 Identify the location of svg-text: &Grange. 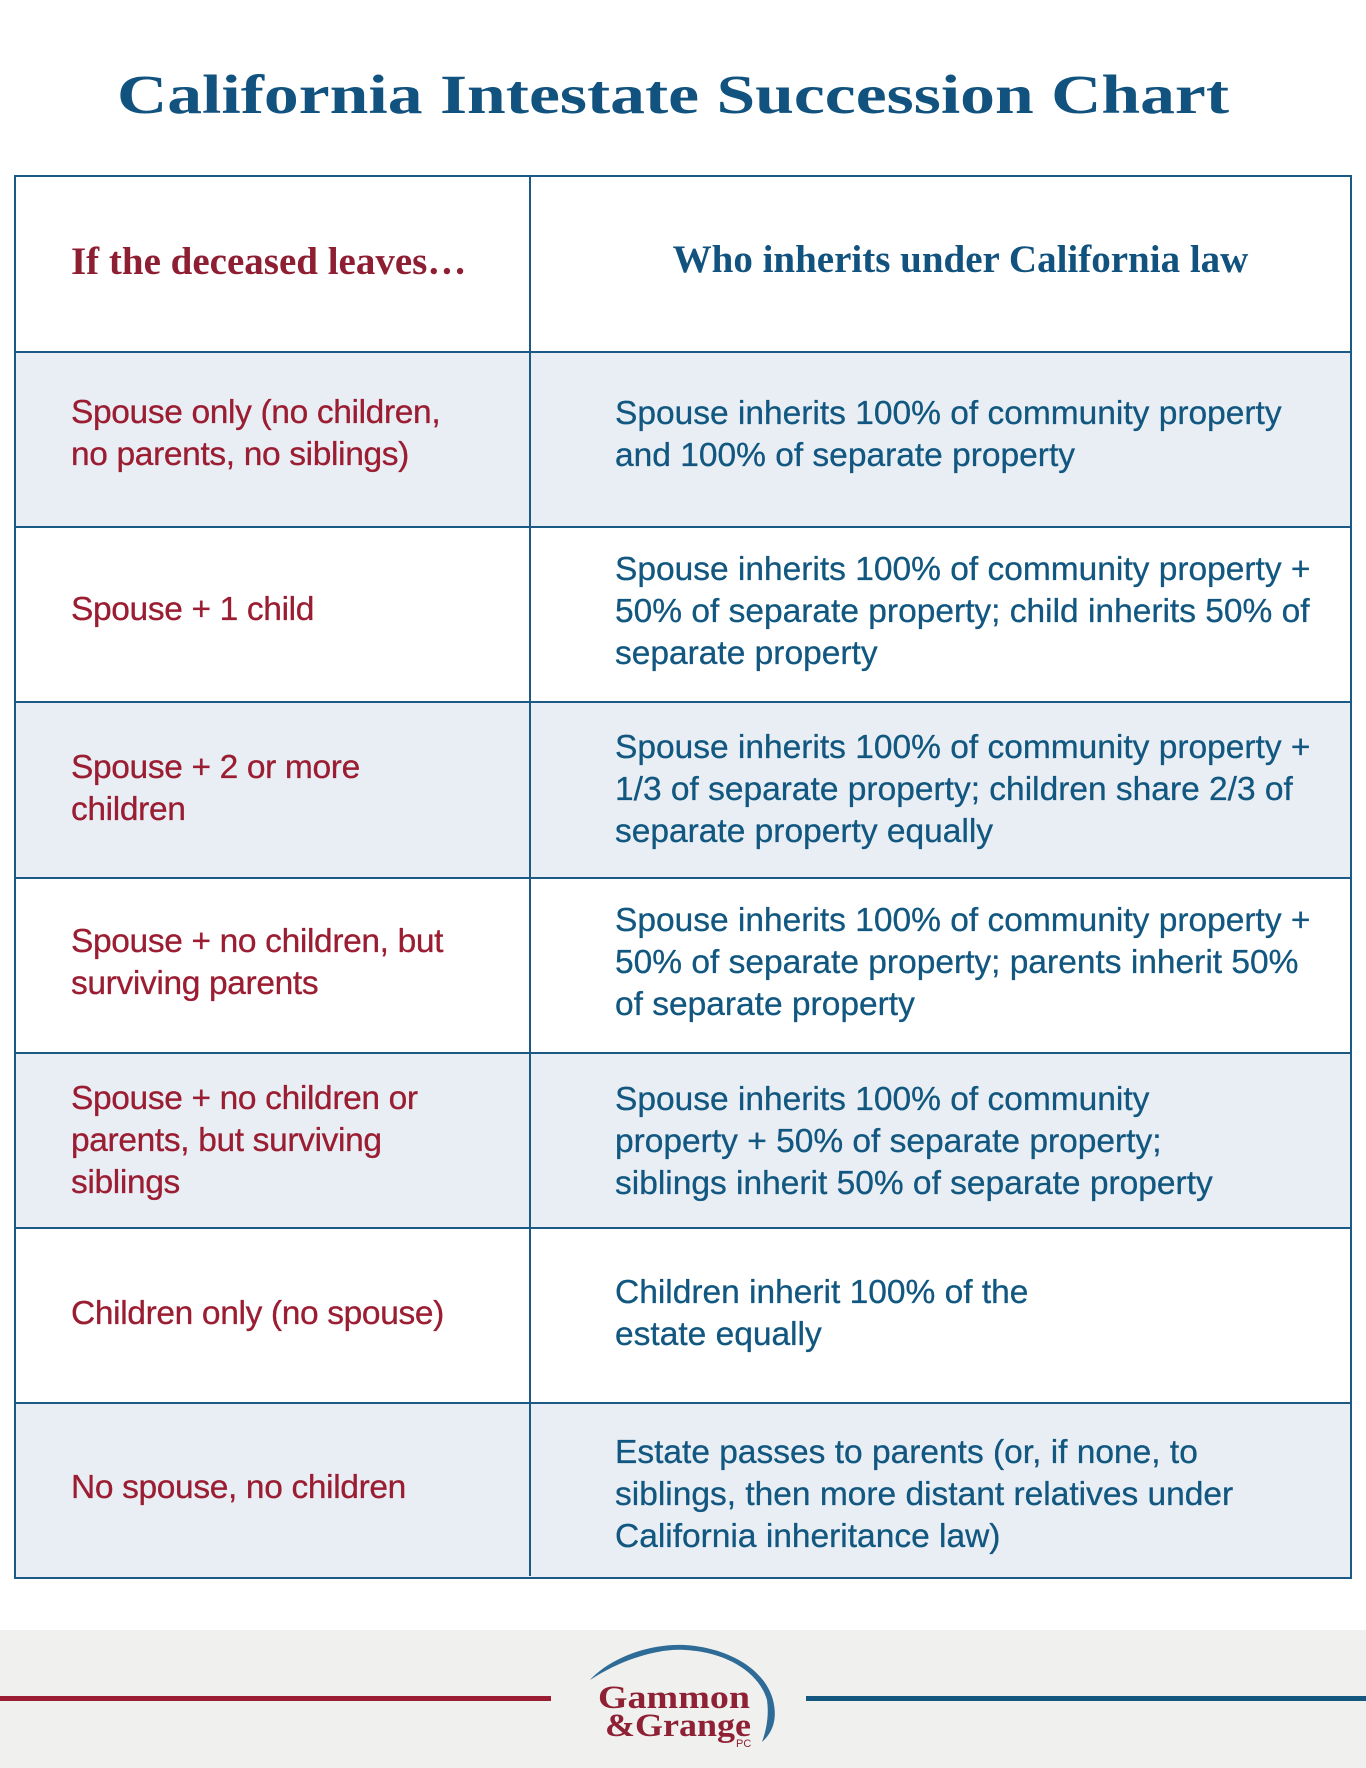
(678, 1726).